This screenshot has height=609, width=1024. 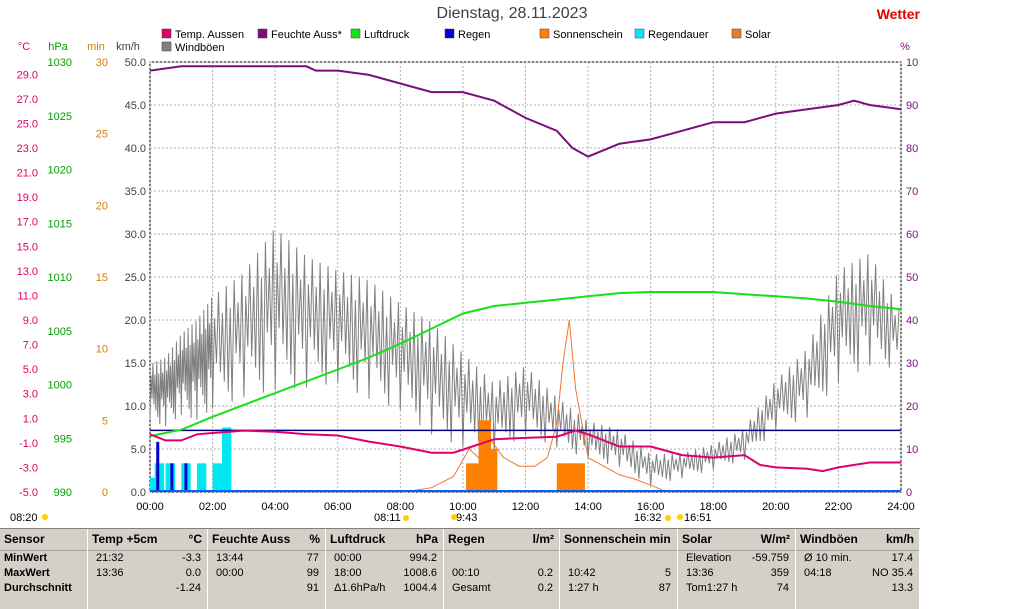 I want to click on temp-tick-label: -5.0, so click(x=28, y=493).